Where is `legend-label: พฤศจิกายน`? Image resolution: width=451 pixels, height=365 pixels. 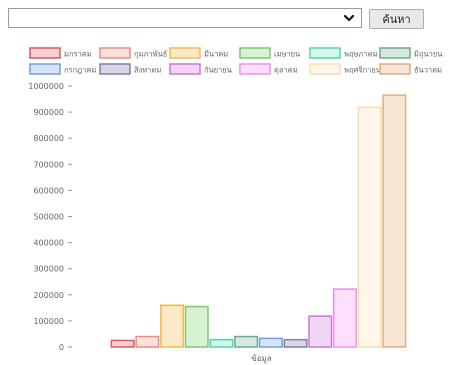 legend-label: พฤศจิกายน is located at coordinates (362, 70).